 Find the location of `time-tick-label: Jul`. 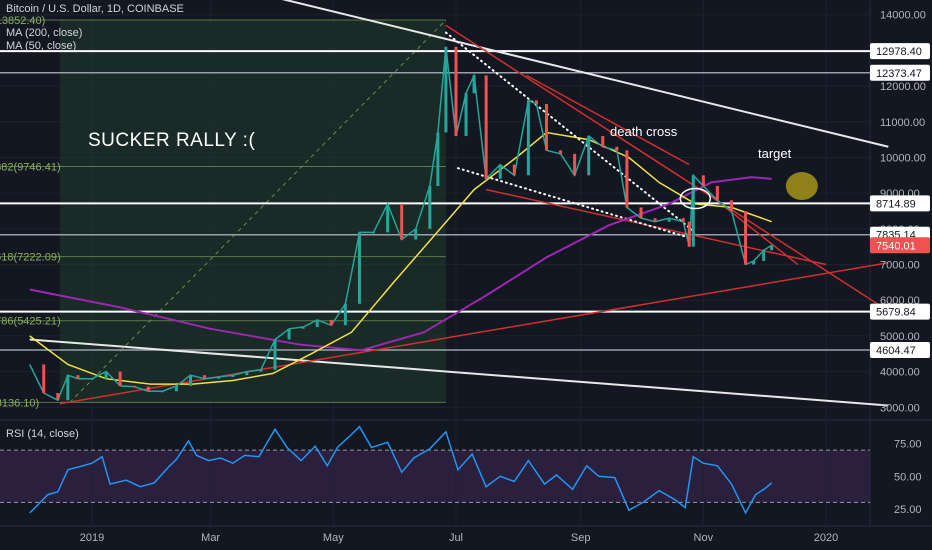

time-tick-label: Jul is located at coordinates (456, 538).